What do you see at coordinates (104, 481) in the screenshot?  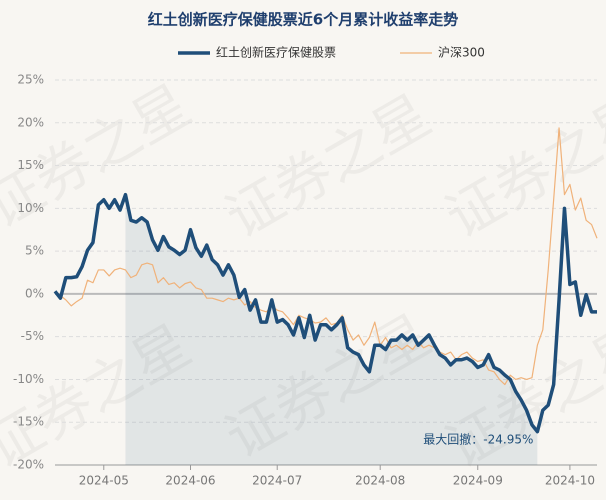 I see `x-tick-label: 2024-05` at bounding box center [104, 481].